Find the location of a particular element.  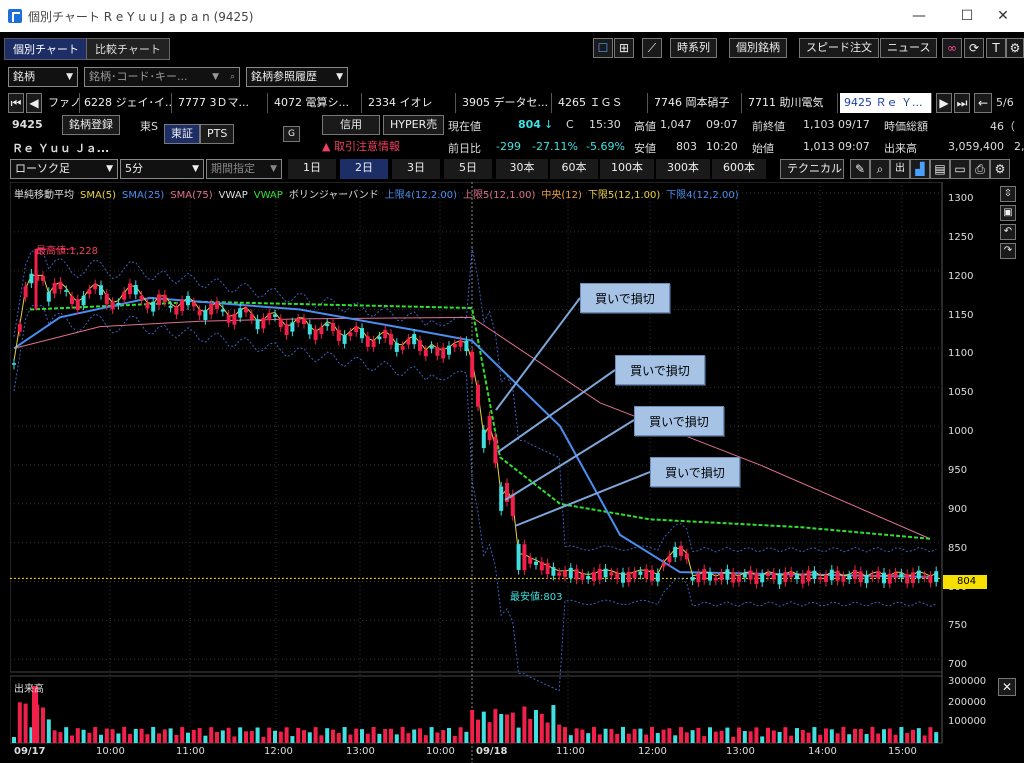

first-icon: ⏮ is located at coordinates (16, 103).